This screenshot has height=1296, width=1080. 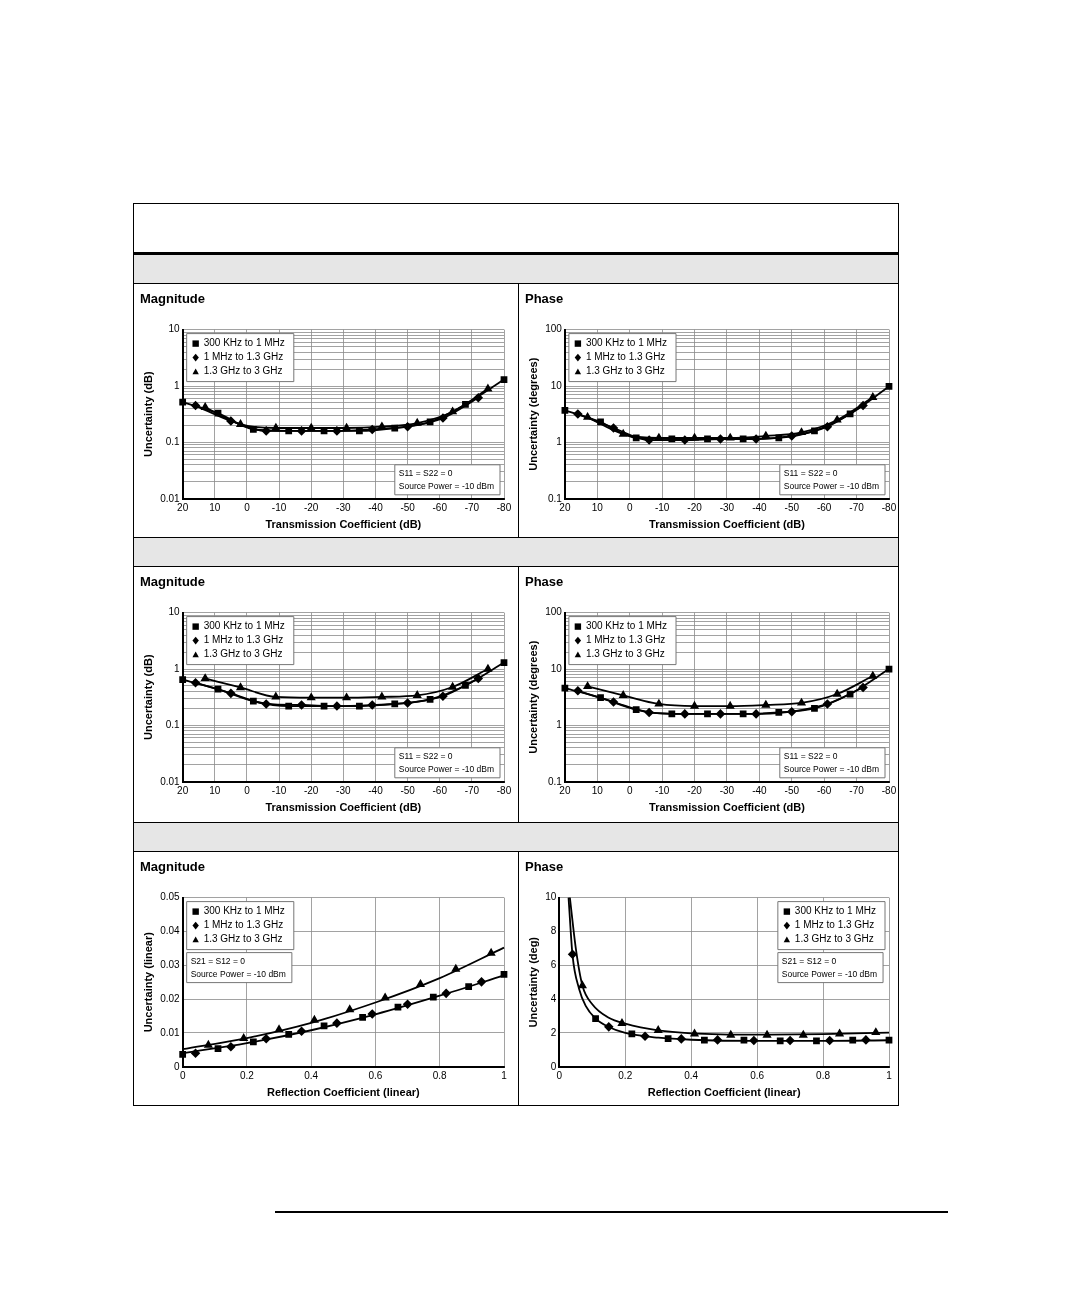 What do you see at coordinates (553, 965) in the screenshot?
I see `y-tick-label: 6` at bounding box center [553, 965].